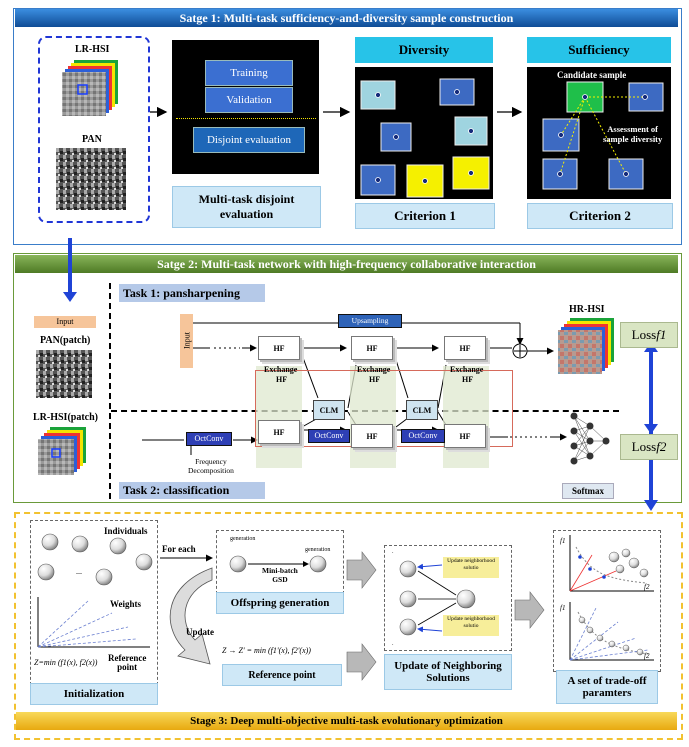  What do you see at coordinates (370, 321) in the screenshot?
I see `upsampling-box: Upsampling` at bounding box center [370, 321].